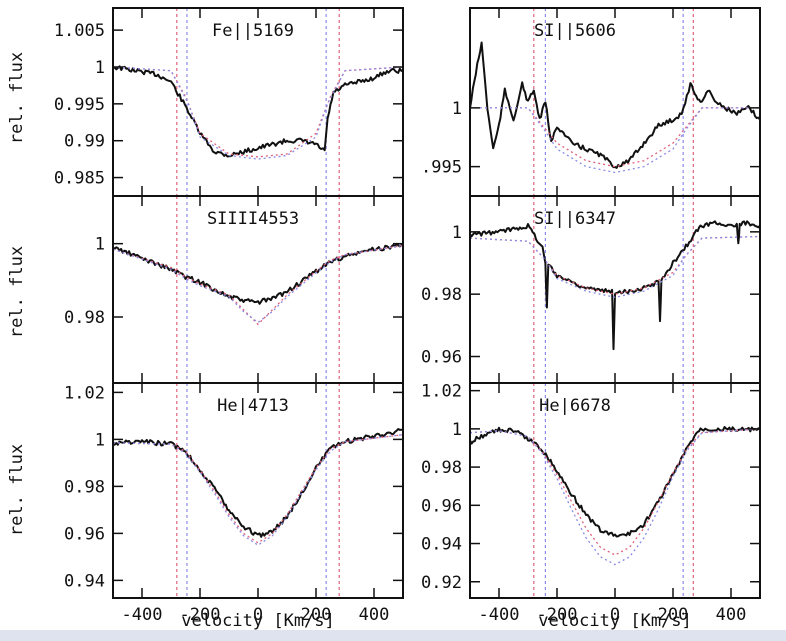 This screenshot has height=641, width=786. I want to click on panel-4: 1 0.98 0.96 SI||6347, so click(591, 289).